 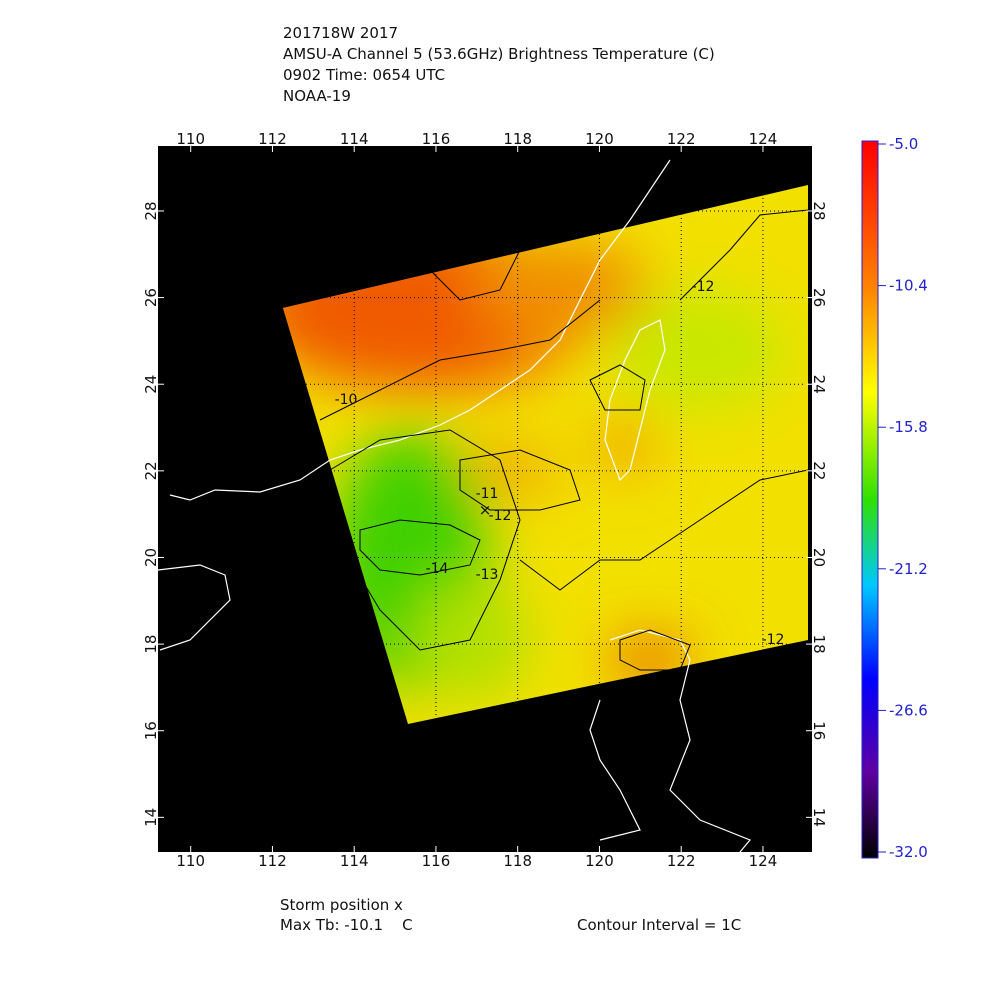 What do you see at coordinates (908, 569) in the screenshot?
I see `colorbar-label: -21.2` at bounding box center [908, 569].